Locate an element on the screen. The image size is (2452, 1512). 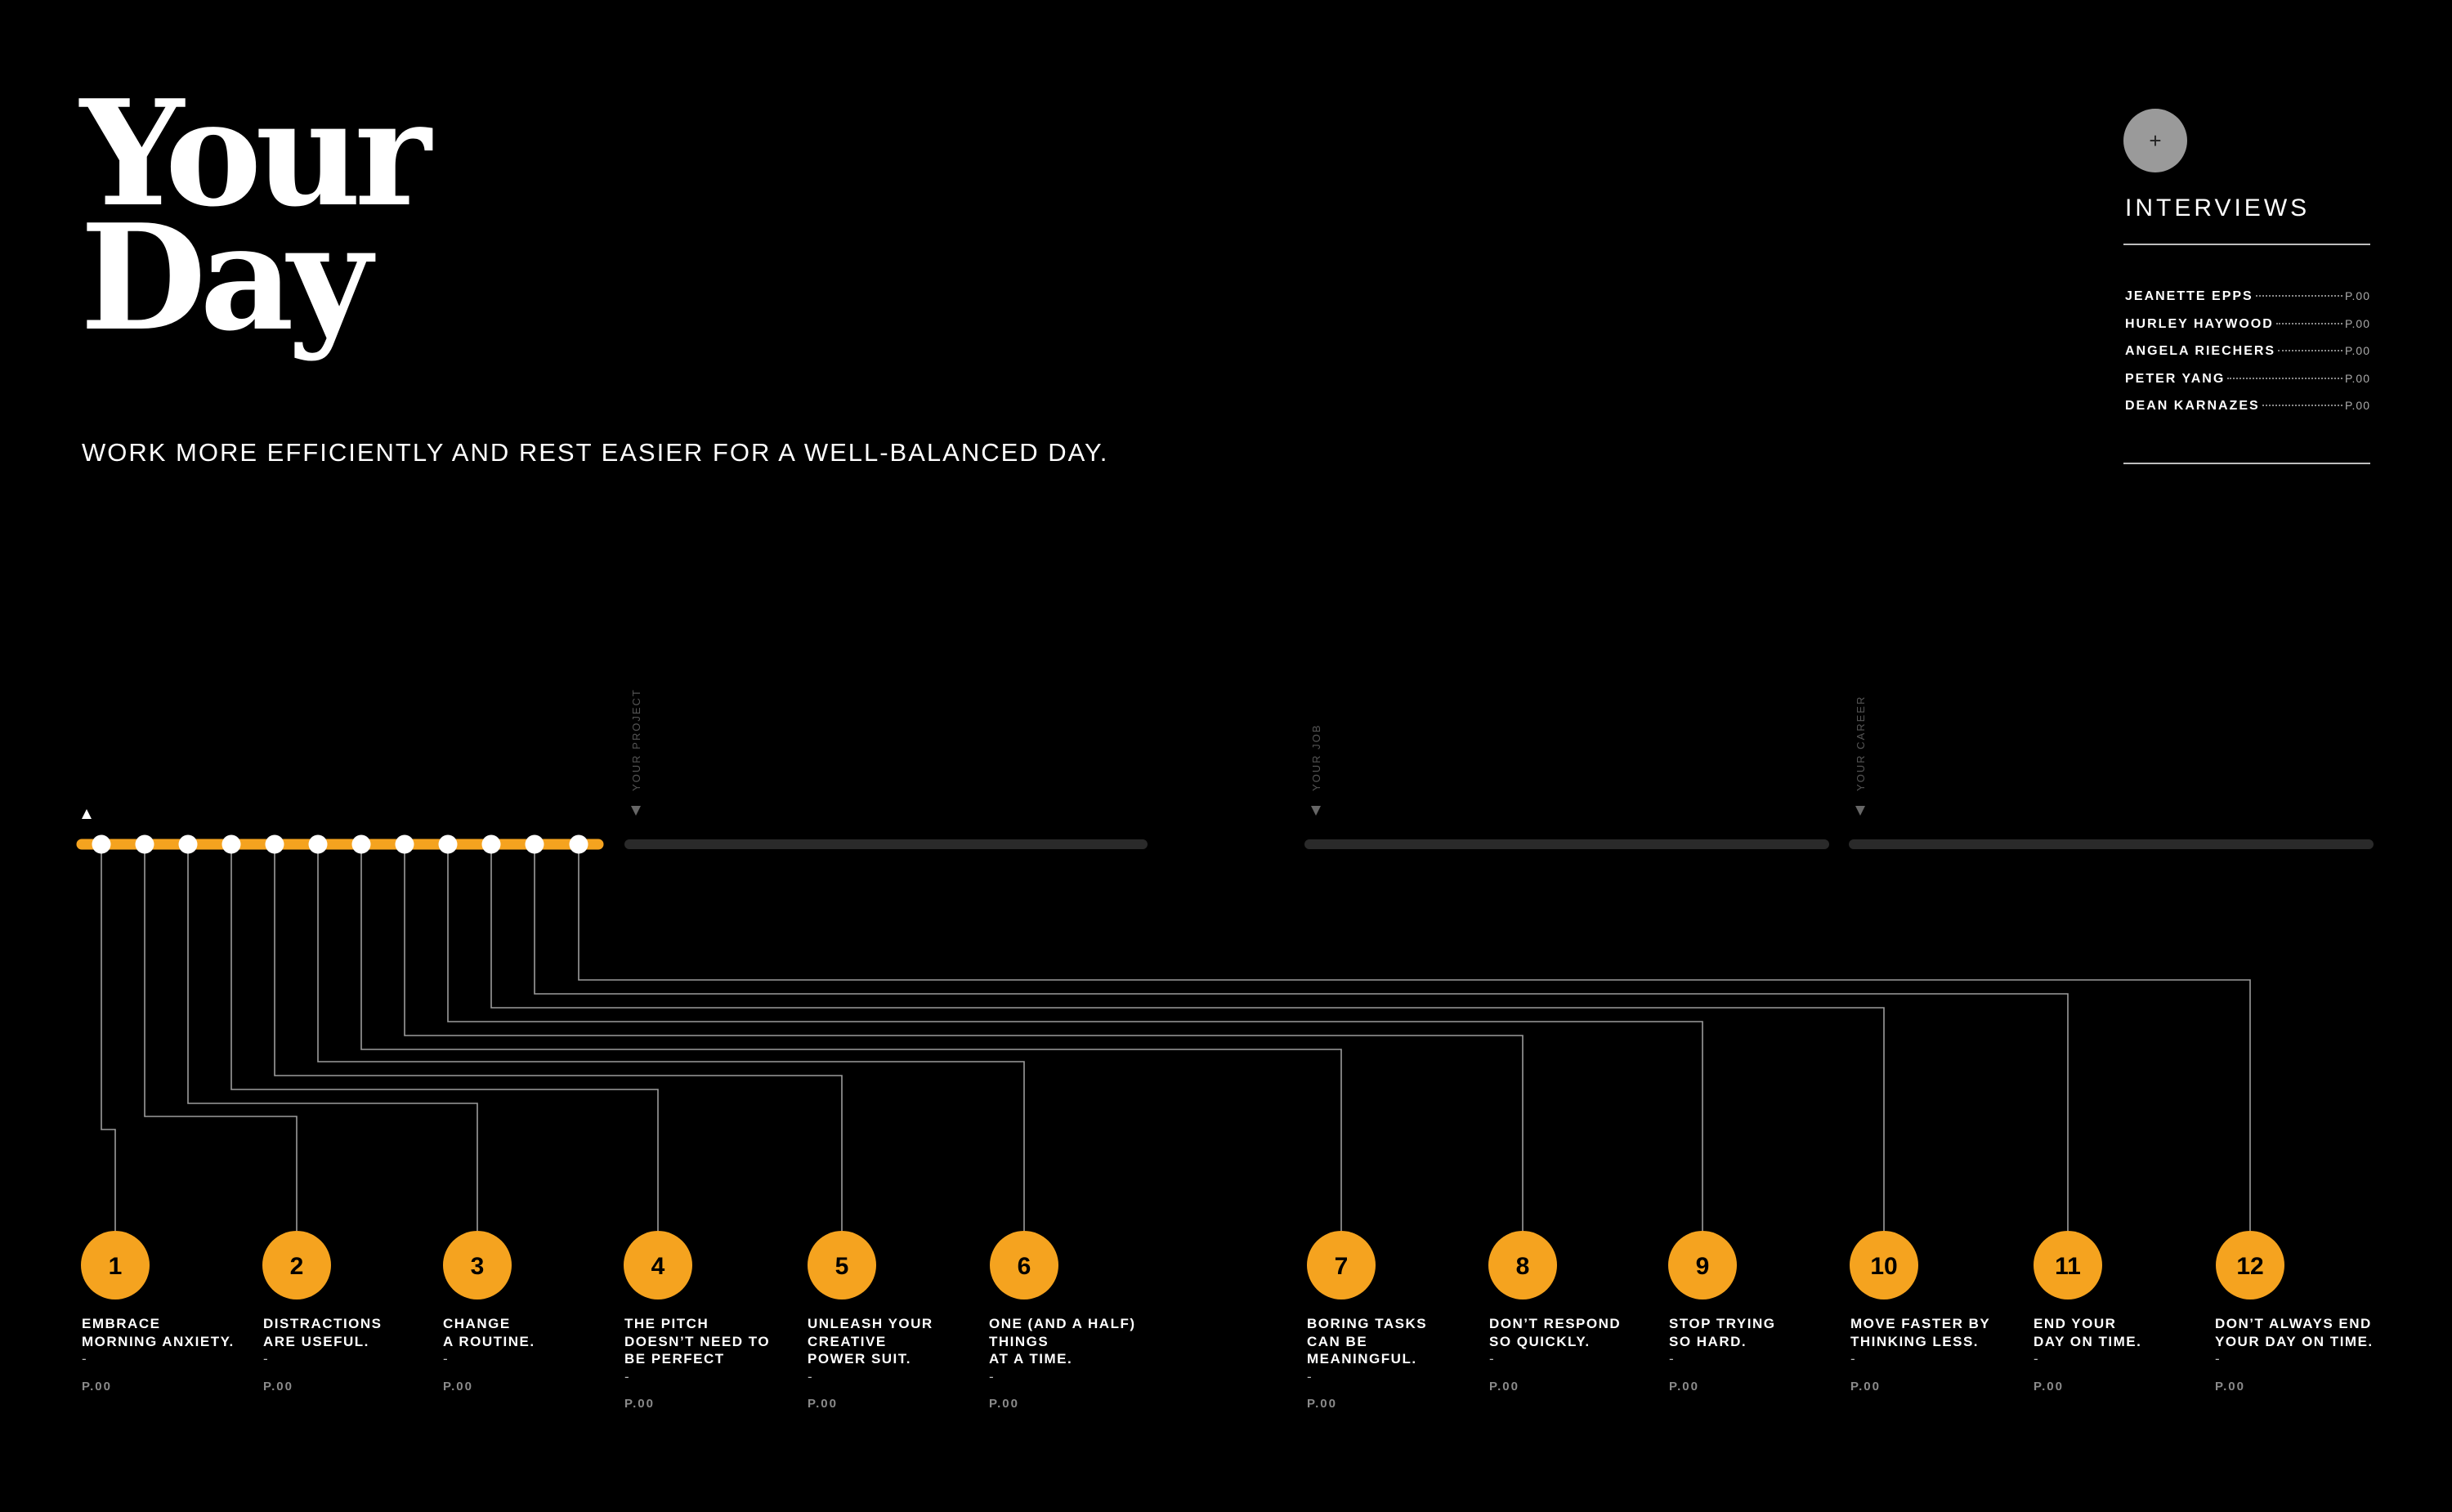
interview-item: HURLEY HAYWOOD P.00 is located at coordinates (2247, 331).